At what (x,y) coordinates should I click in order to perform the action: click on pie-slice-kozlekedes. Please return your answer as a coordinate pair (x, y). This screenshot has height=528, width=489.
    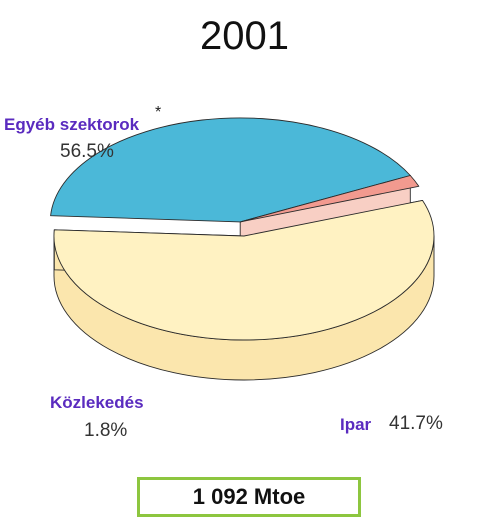
    Looking at the image, I should click on (329, 199).